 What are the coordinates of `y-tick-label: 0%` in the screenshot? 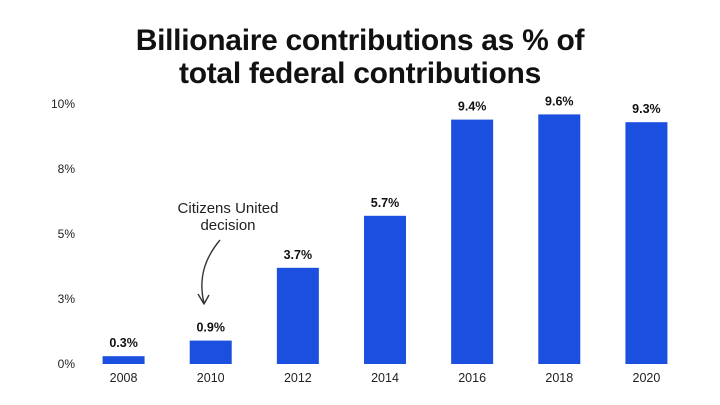 It's located at (67, 364).